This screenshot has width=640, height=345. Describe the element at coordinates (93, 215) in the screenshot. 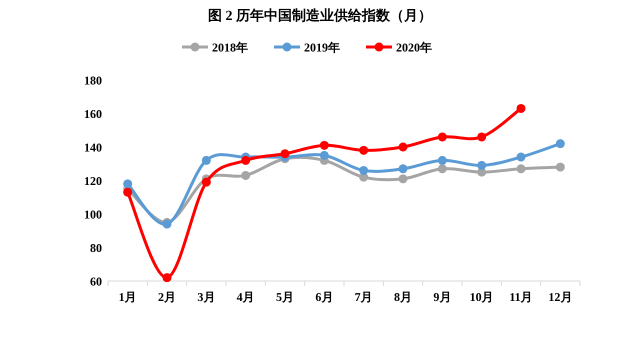

I see `y-tick-label: 100` at that location.